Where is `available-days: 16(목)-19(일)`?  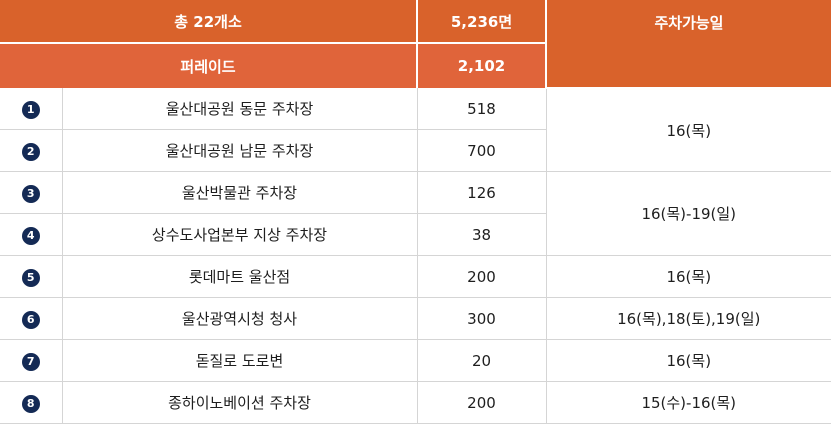 available-days: 16(목)-19(일) is located at coordinates (688, 213).